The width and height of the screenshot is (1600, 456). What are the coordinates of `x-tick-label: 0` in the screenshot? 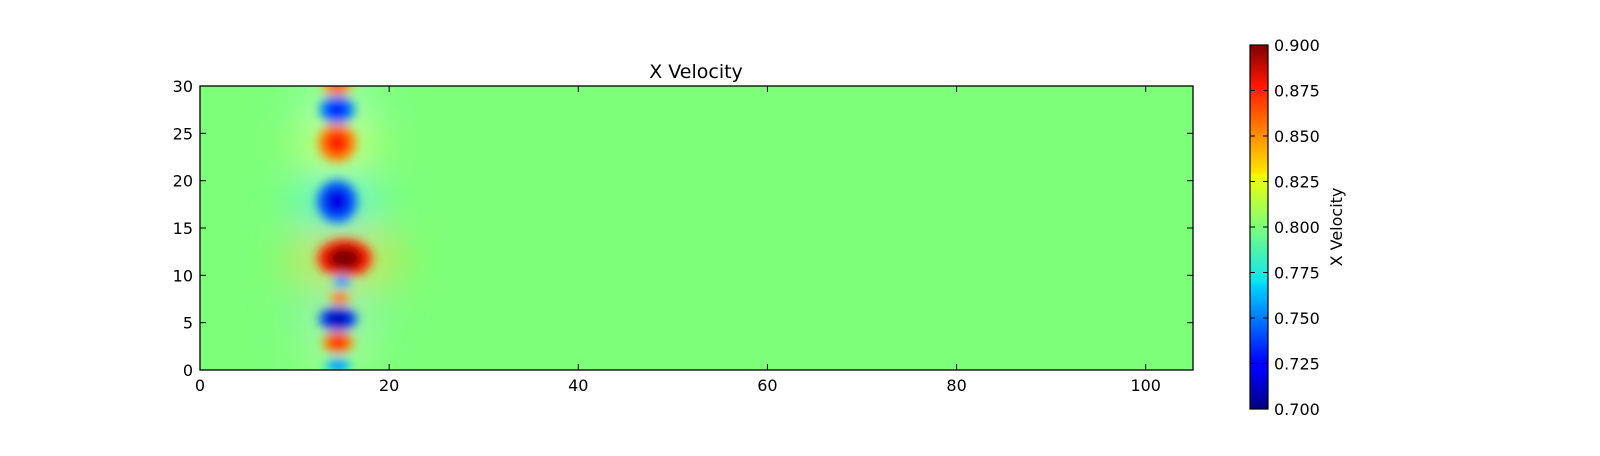 It's located at (200, 385).